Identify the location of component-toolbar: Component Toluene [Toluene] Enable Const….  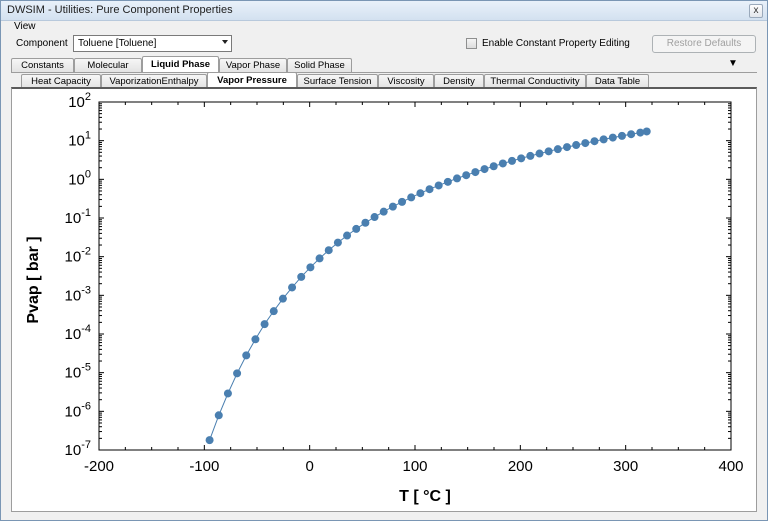
(384, 44).